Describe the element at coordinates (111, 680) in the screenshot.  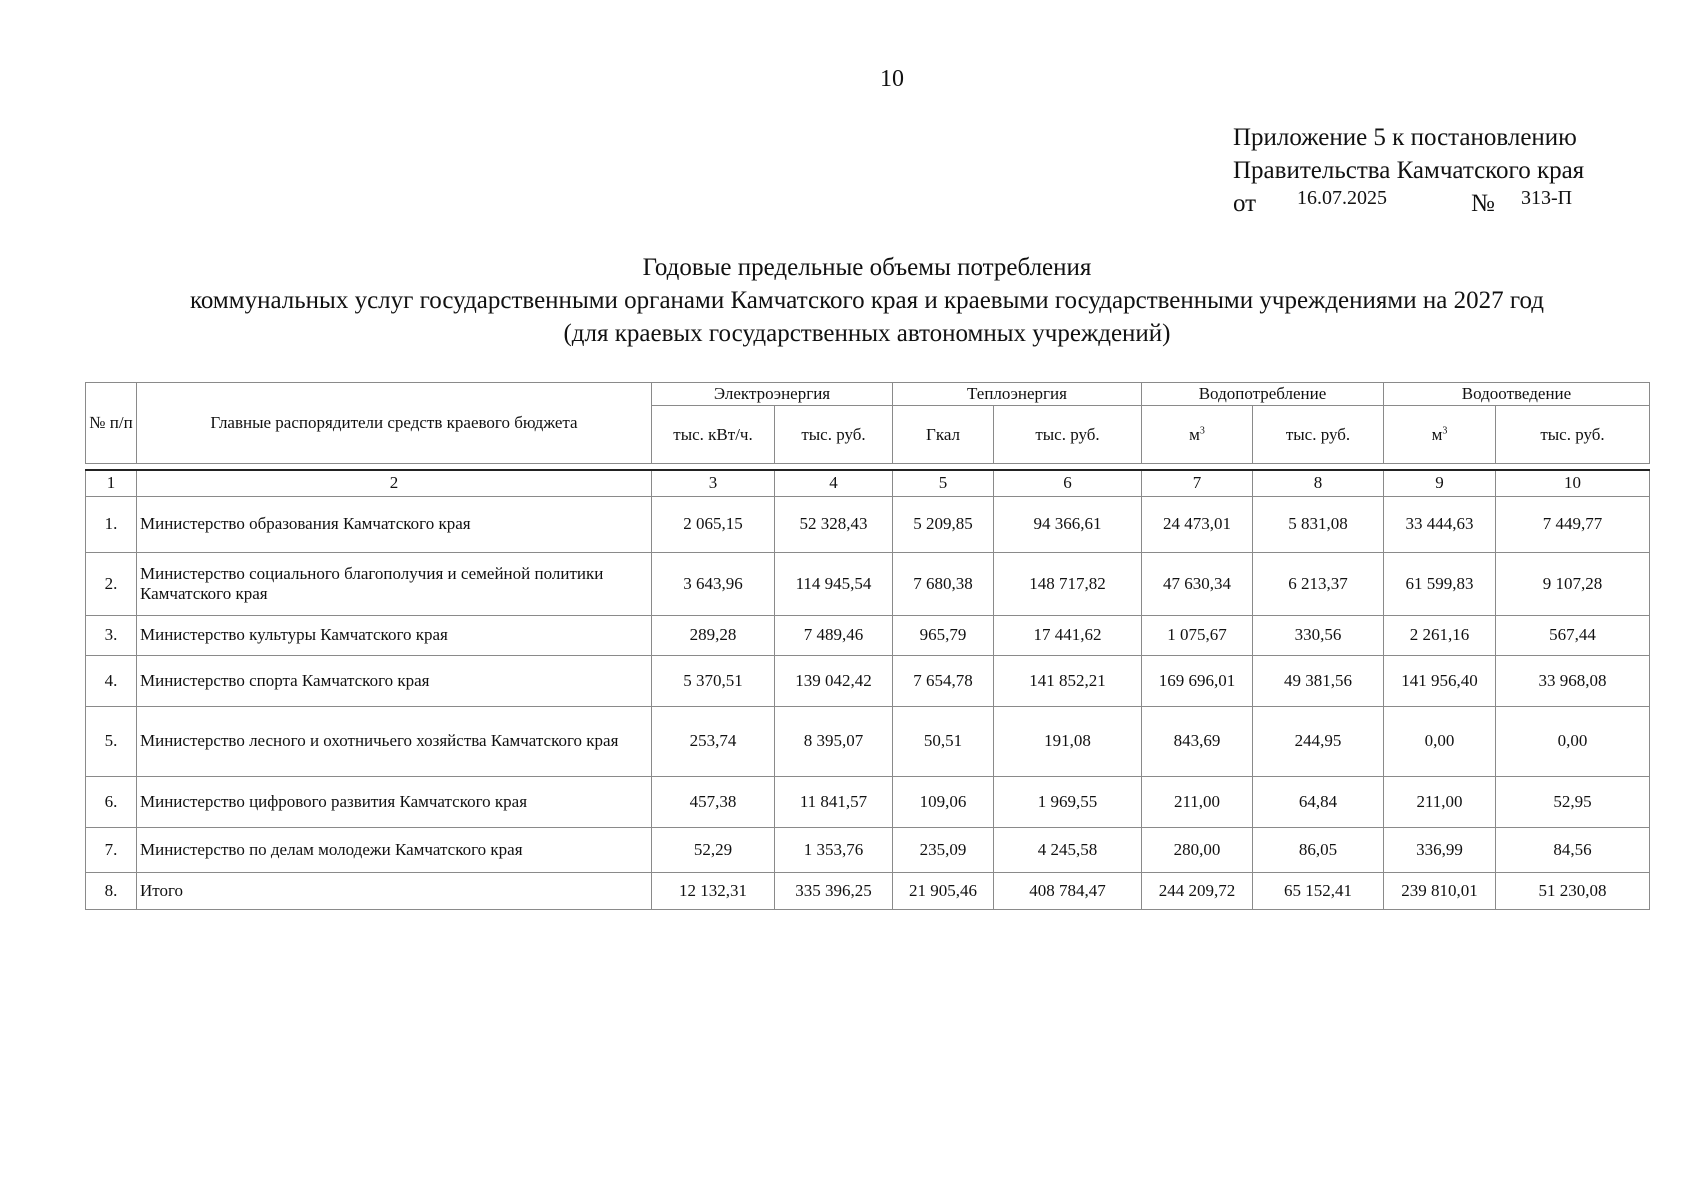
I see `row-number: 4.` at that location.